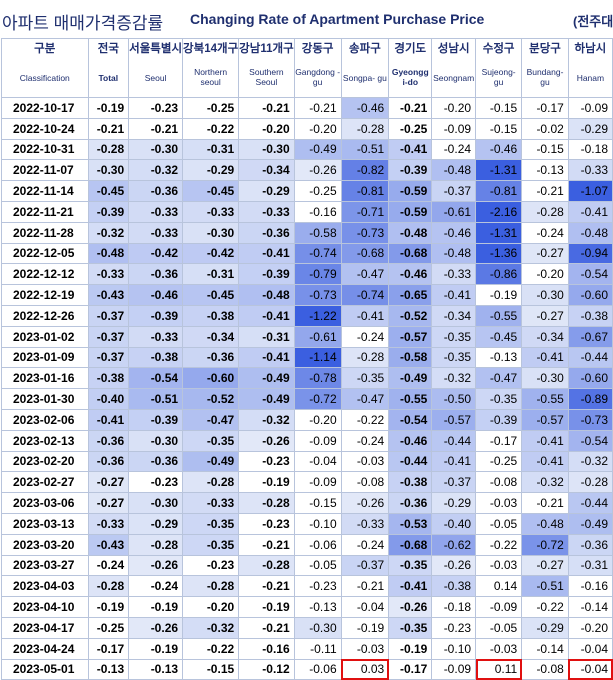 Image resolution: width=613 pixels, height=680 pixels. What do you see at coordinates (454, 399) in the screenshot?
I see `table-cell: -0.50` at bounding box center [454, 399].